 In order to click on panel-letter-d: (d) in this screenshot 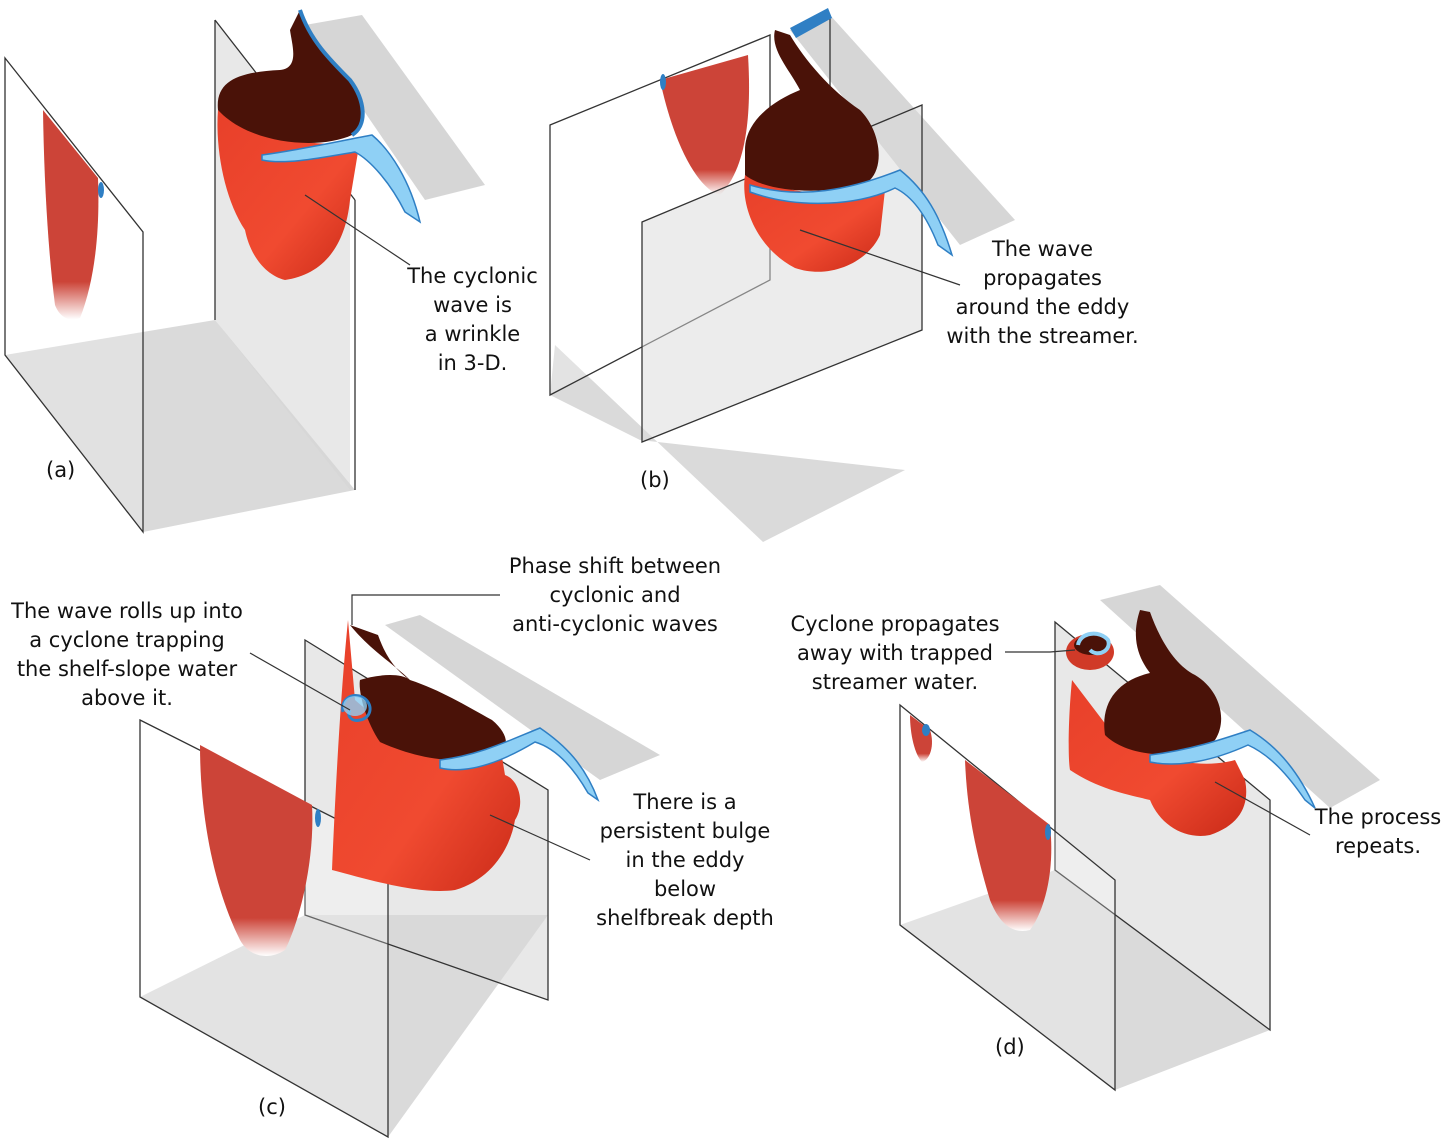, I will do `click(1010, 1047)`.